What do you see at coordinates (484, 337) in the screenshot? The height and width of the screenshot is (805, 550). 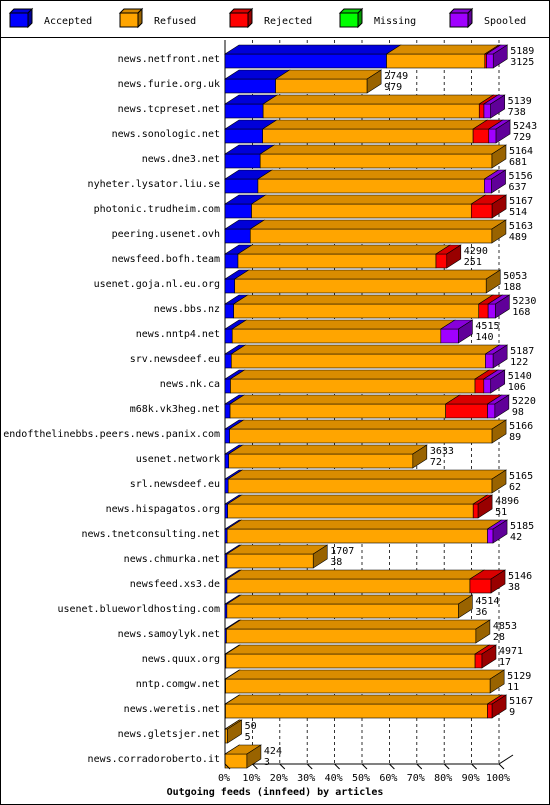 I see `value-label-accepted: 140` at bounding box center [484, 337].